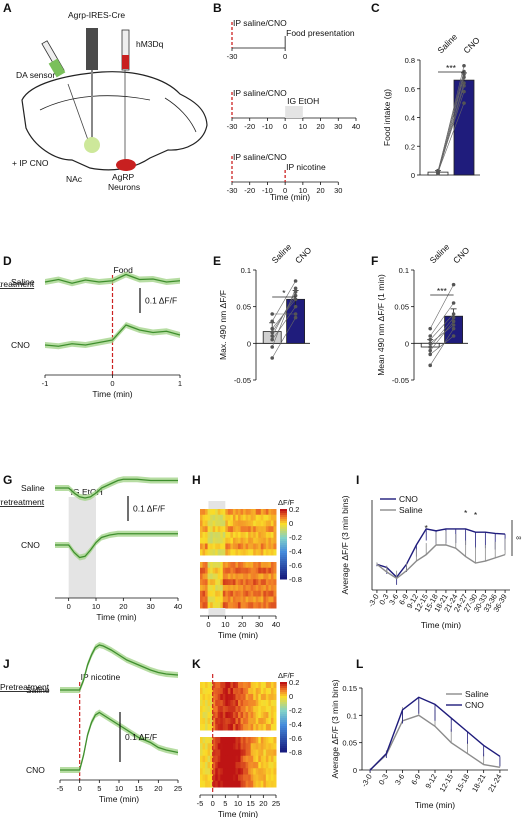  I want to click on trace-line-saline, so click(116, 488).